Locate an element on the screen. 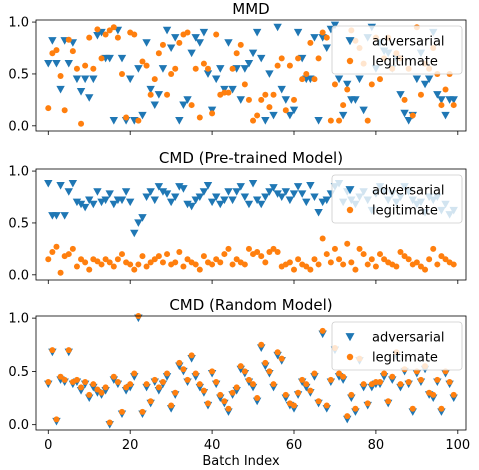 Image resolution: width=479 pixels, height=470 pixels. y-tick-label: 0.5 is located at coordinates (18, 372).